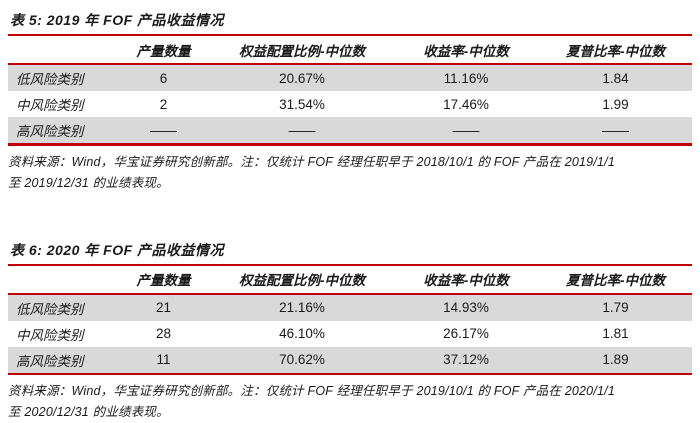 The image size is (700, 423). I want to click on cell-equity: ——, so click(302, 130).